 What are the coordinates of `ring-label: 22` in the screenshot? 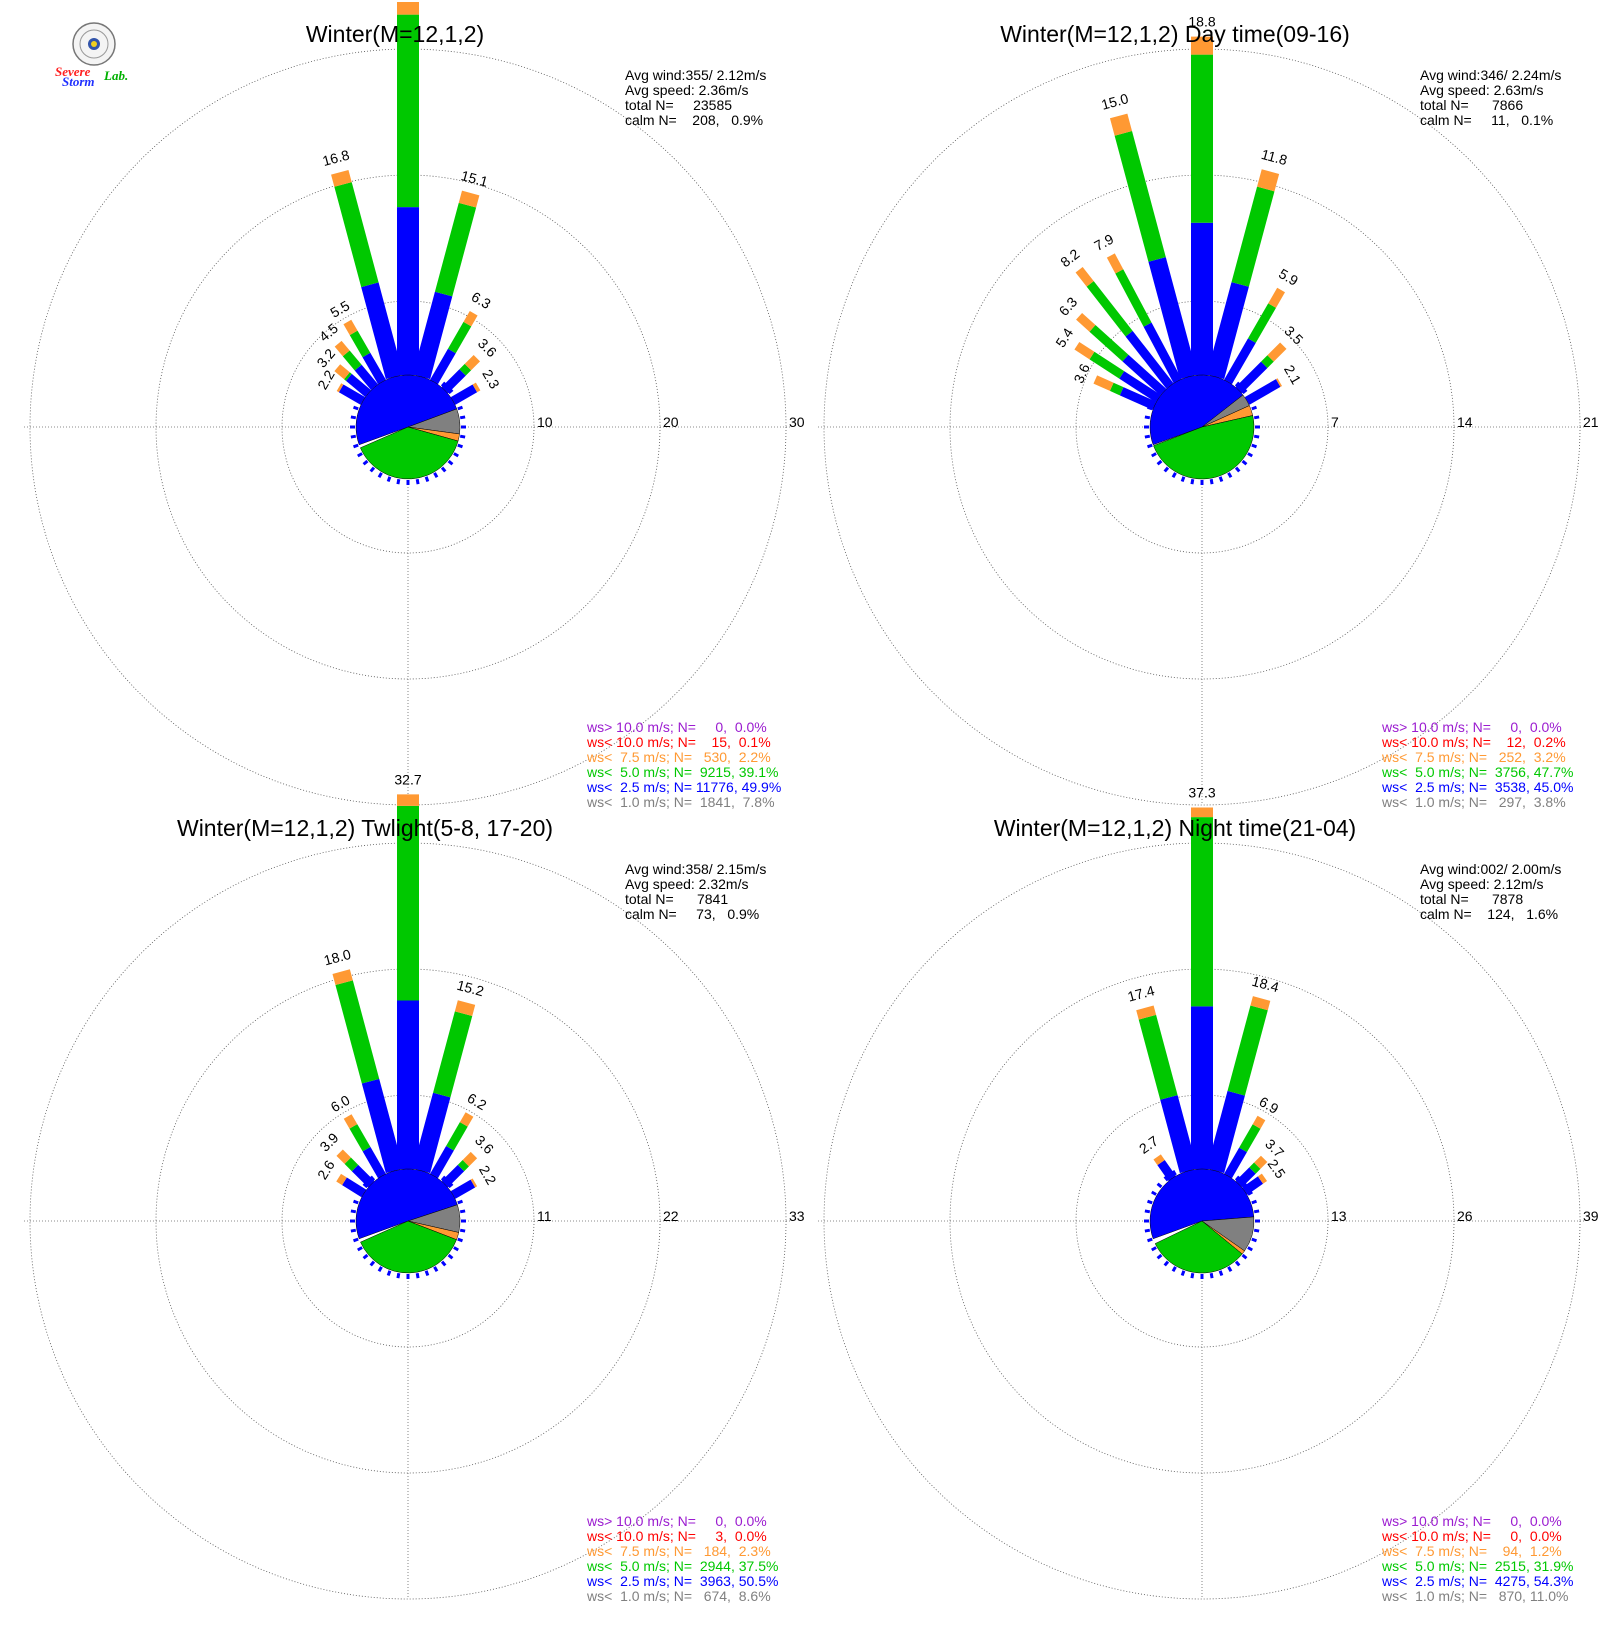 It's located at (671, 1216).